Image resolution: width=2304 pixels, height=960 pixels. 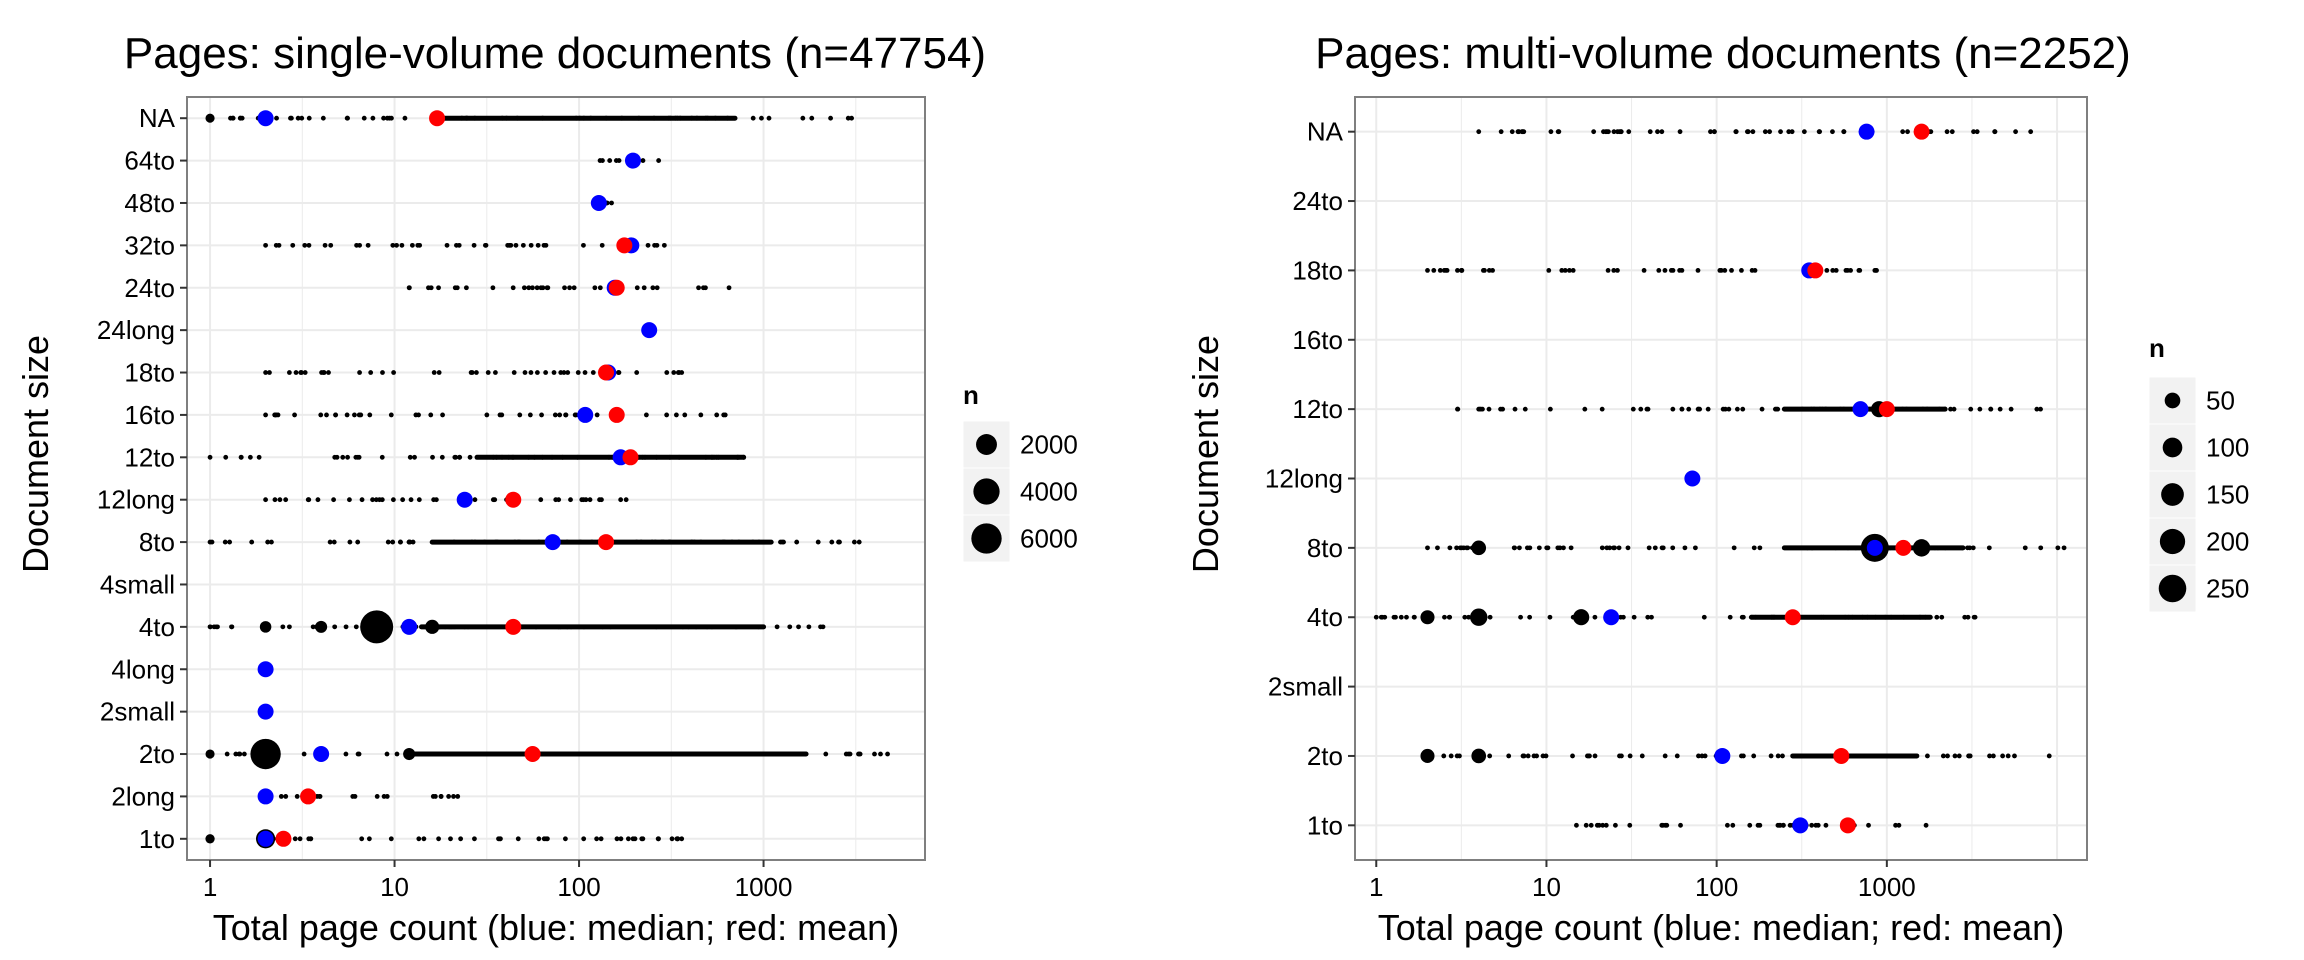 I want to click on legend-label: 100, so click(x=2227, y=448).